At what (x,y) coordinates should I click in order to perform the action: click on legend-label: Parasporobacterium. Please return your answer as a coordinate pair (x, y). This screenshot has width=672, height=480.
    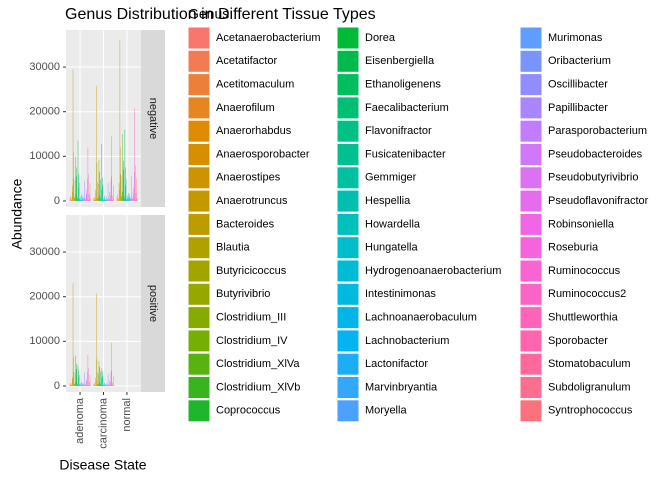
    Looking at the image, I should click on (597, 131).